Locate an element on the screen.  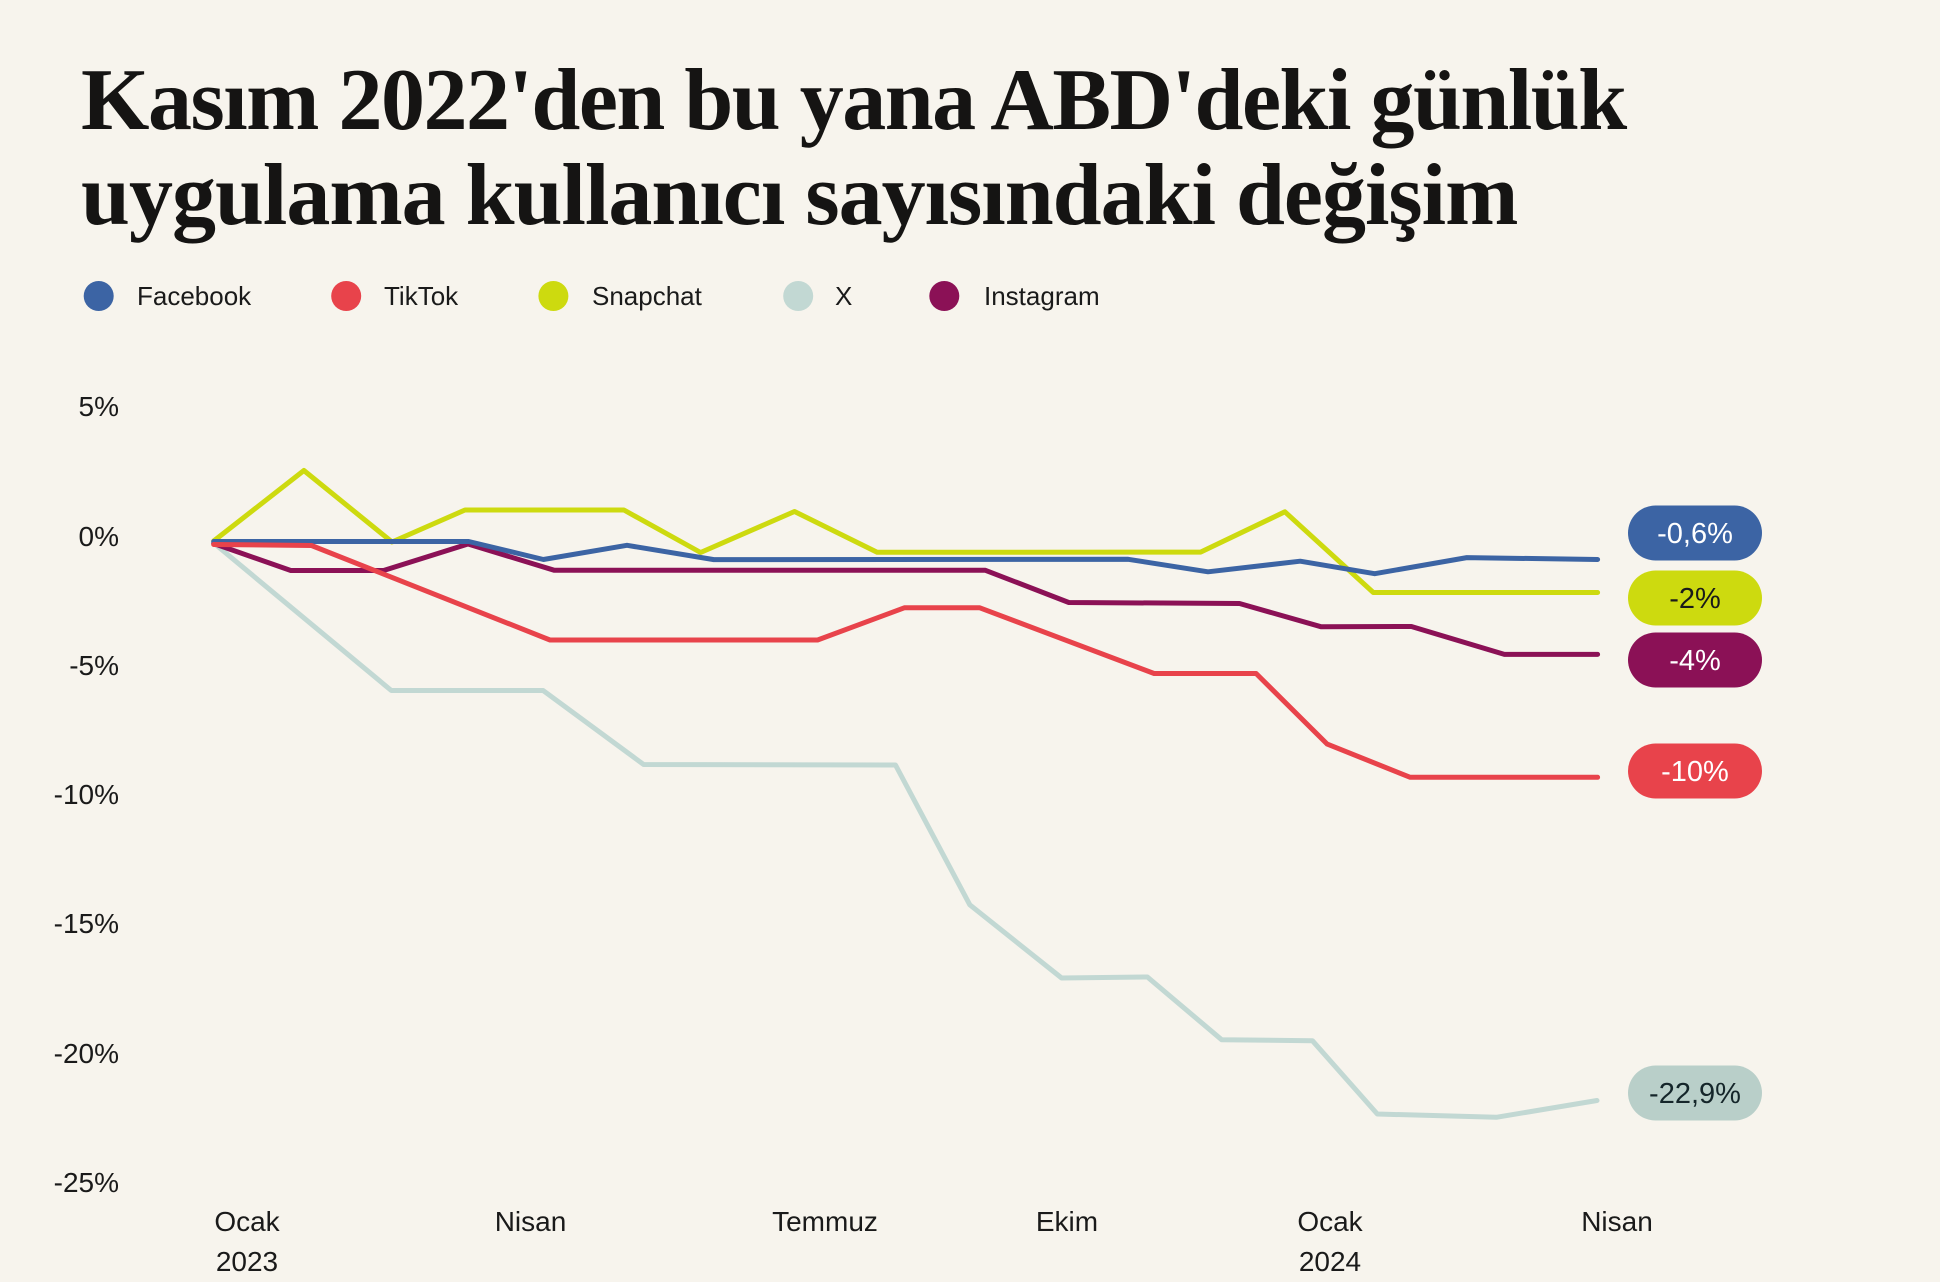
svg-text: Ekim is located at coordinates (1067, 1221).